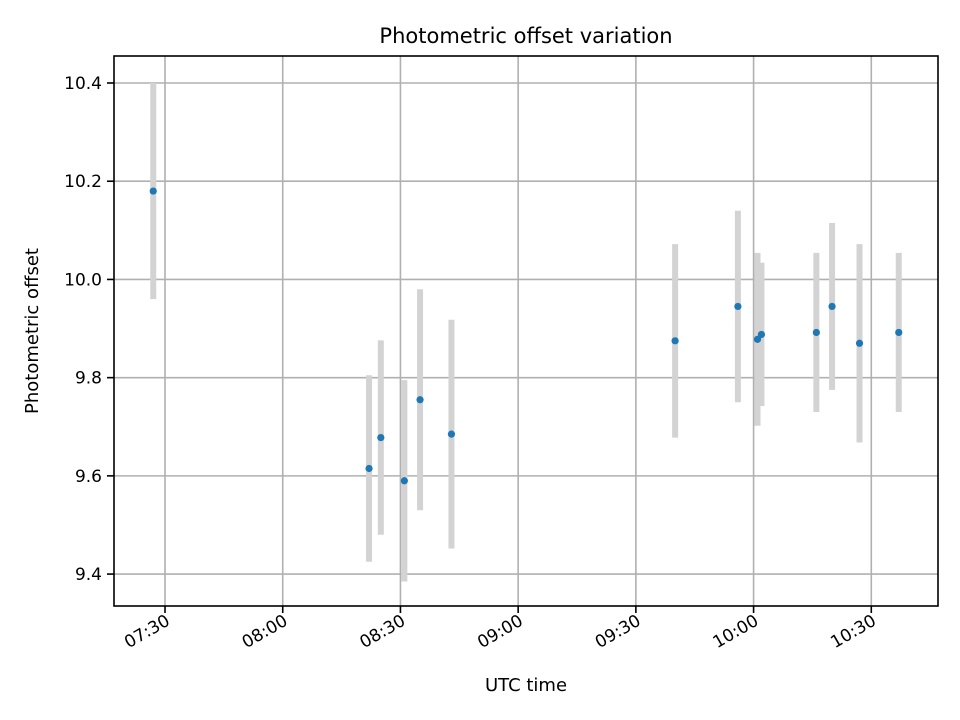 This screenshot has width=960, height=720. I want to click on x-tick-label: 09:00, so click(500, 632).